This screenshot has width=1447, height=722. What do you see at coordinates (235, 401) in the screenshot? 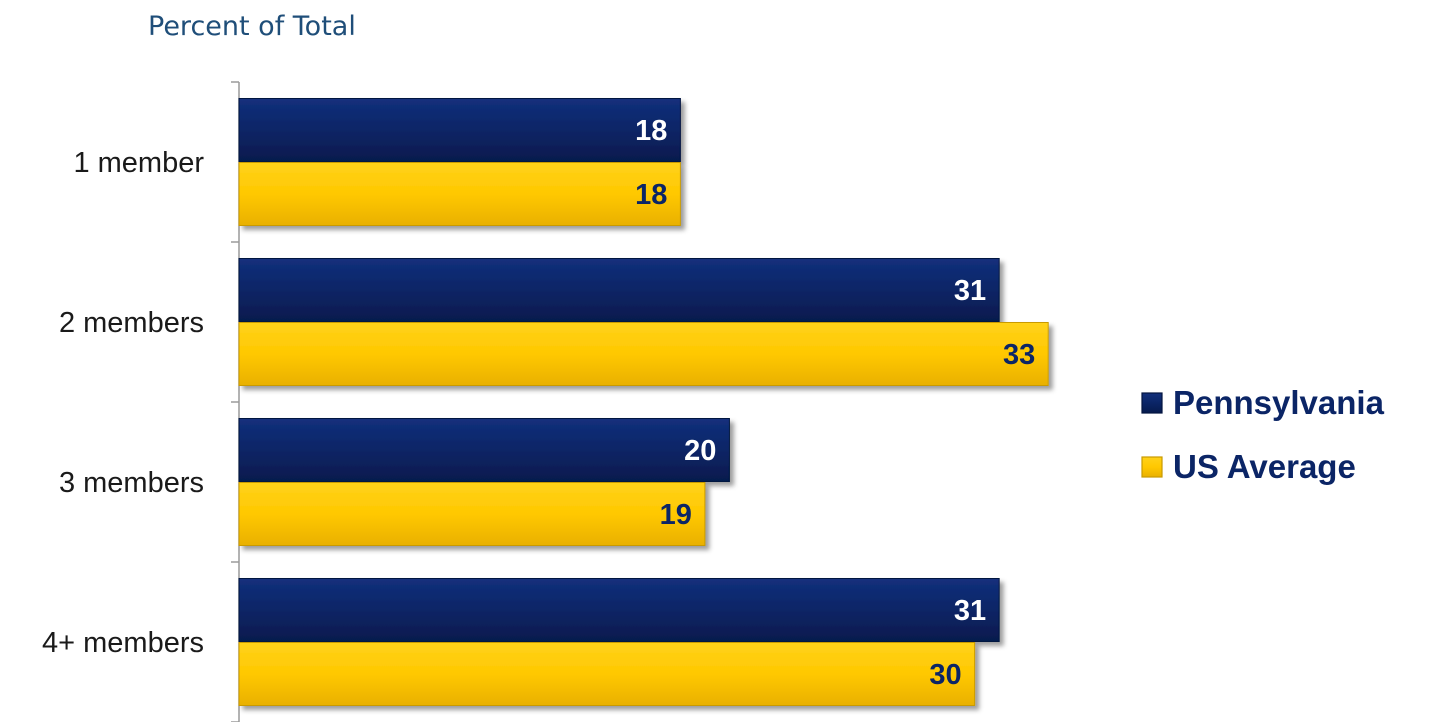
I see `y-axis` at bounding box center [235, 401].